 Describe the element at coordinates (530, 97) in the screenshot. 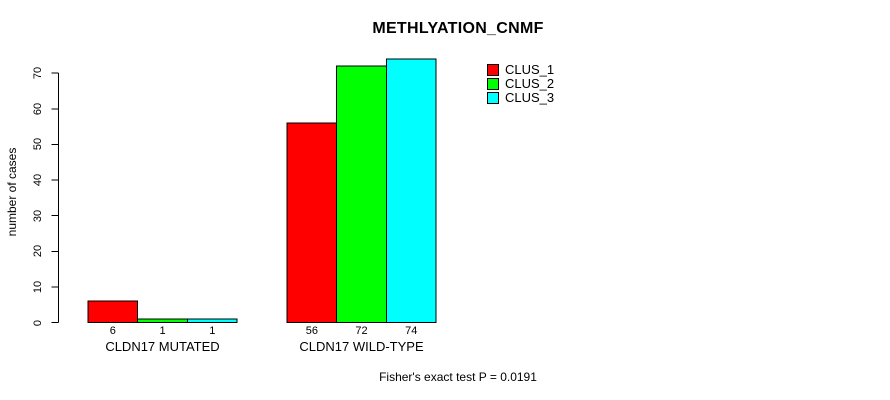

I see `legend-label-clus3: CLUS_3` at that location.